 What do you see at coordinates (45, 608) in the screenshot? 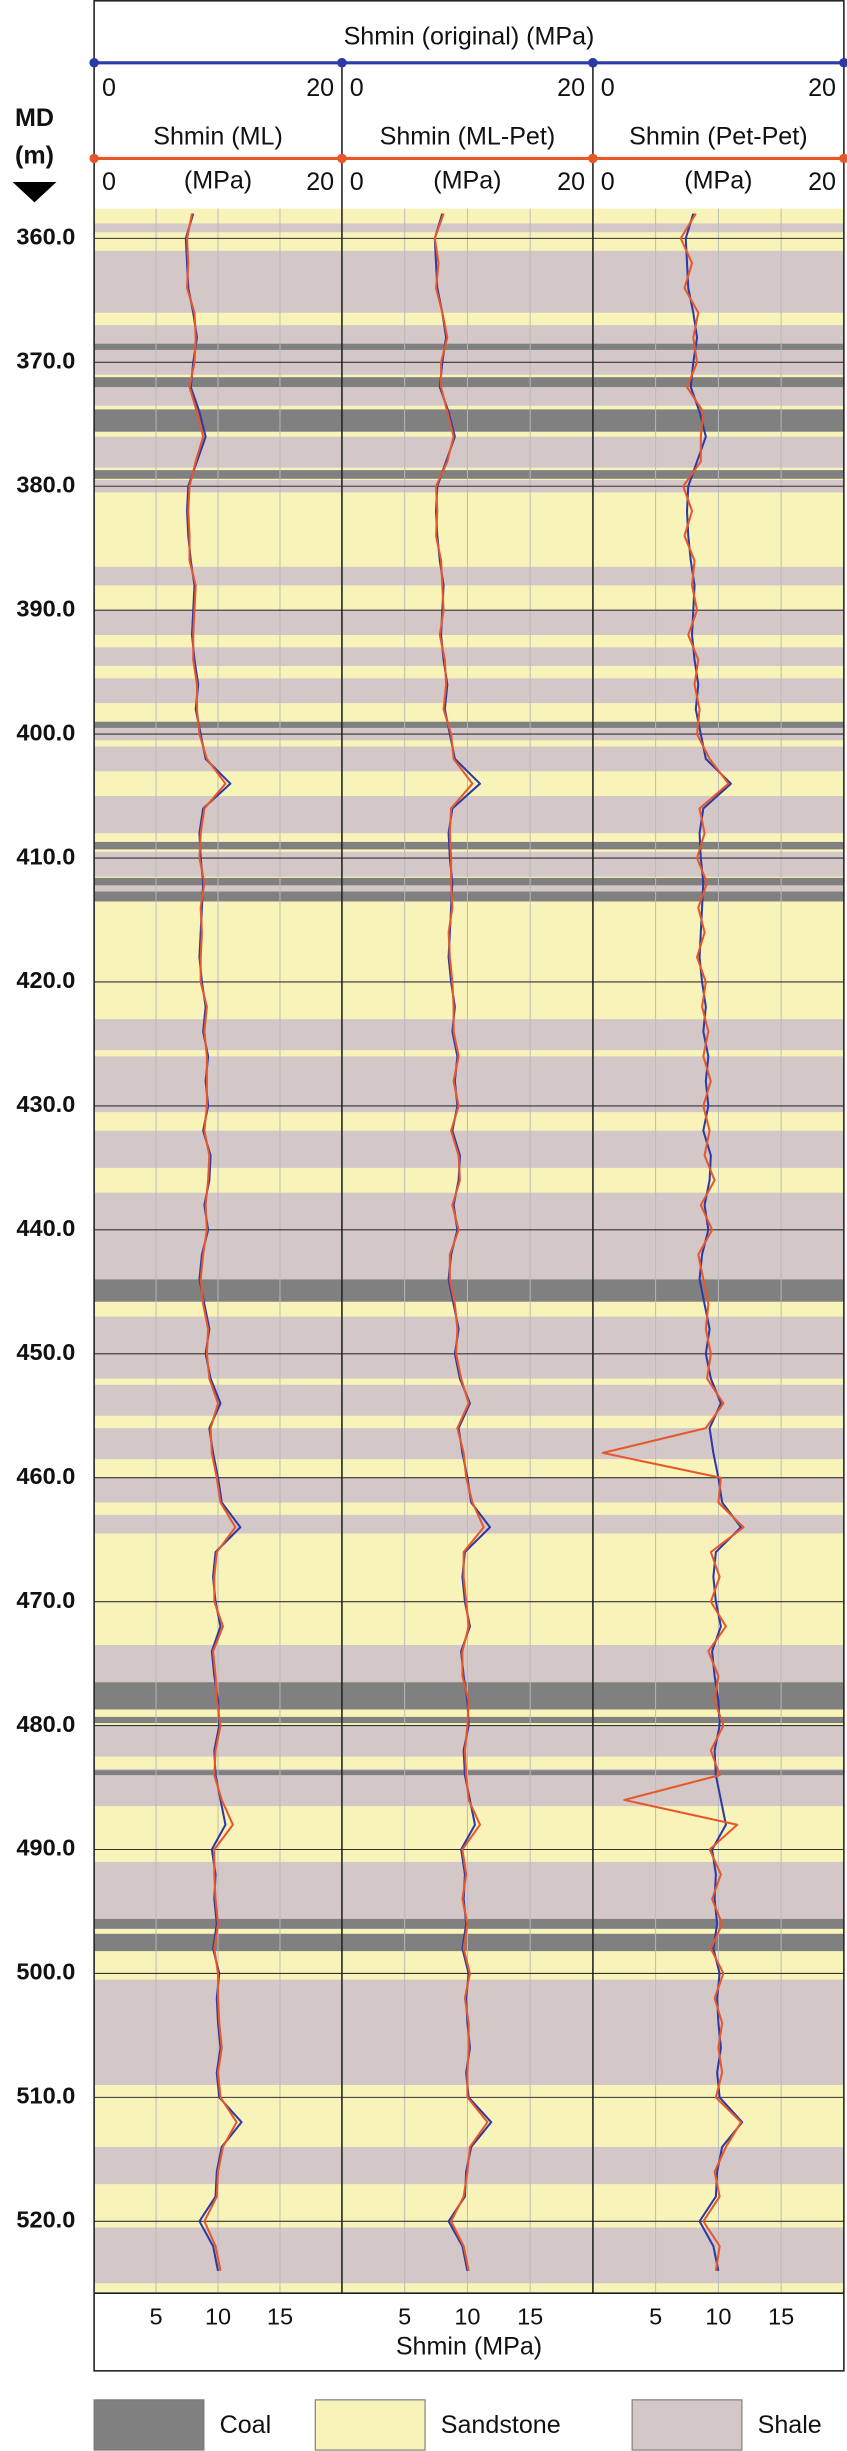
I see `y-tick-label: 390.0` at bounding box center [45, 608].